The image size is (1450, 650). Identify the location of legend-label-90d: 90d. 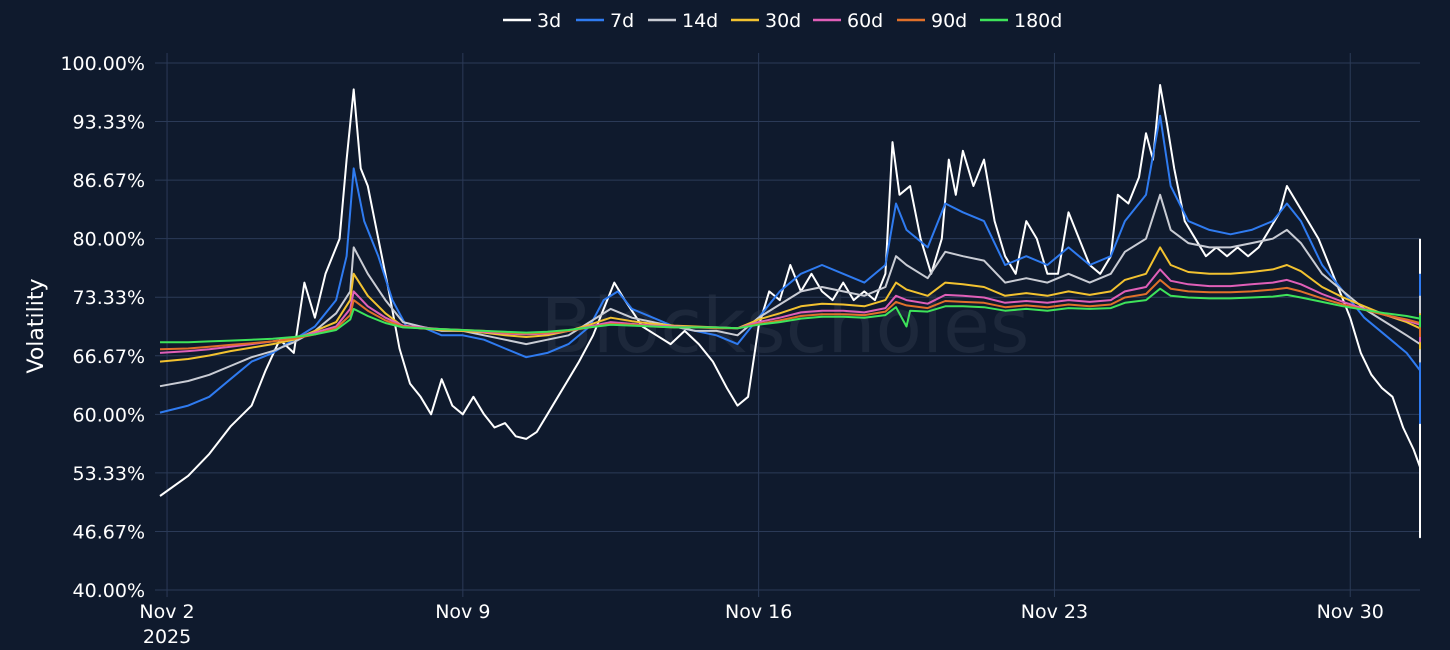
(949, 21).